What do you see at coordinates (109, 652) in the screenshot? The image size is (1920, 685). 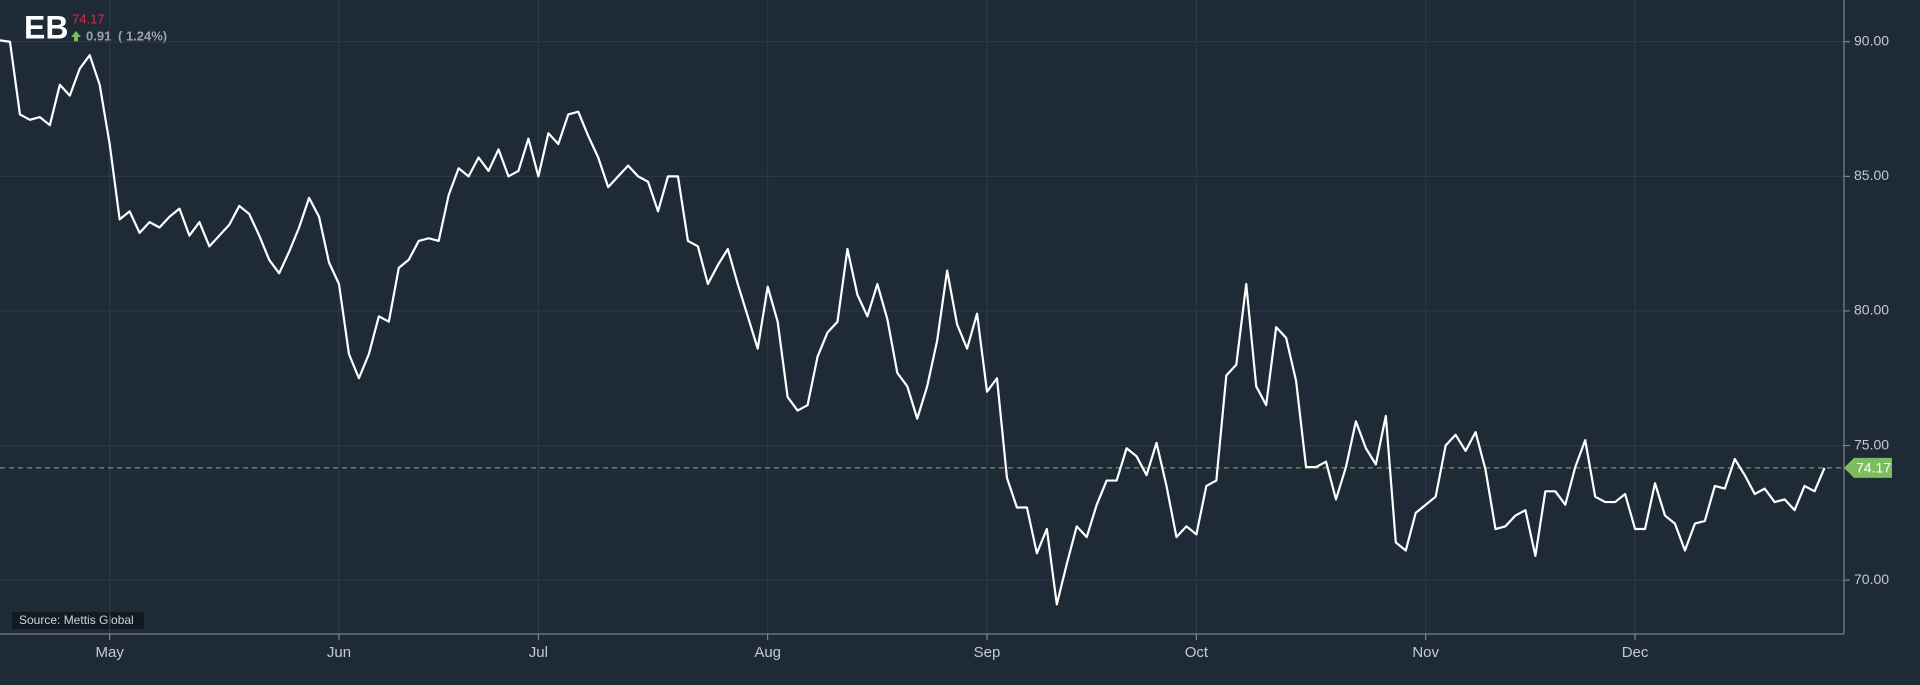 I see `x-tick-label: May` at bounding box center [109, 652].